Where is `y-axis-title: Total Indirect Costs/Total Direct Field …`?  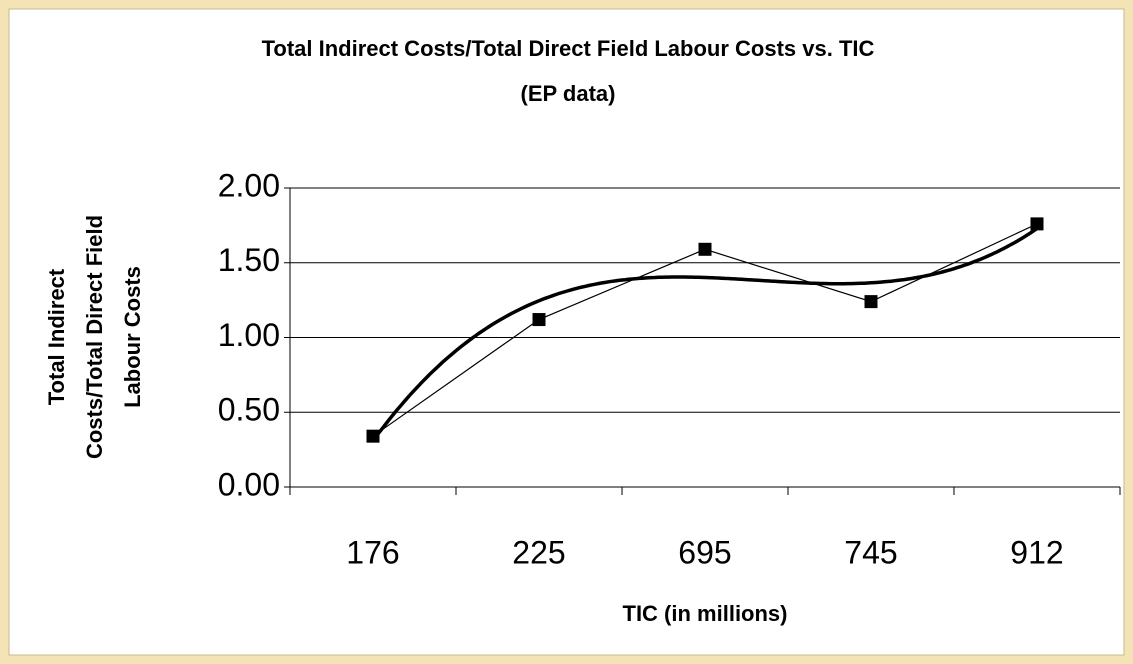 y-axis-title: Total Indirect Costs/Total Direct Field … is located at coordinates (94, 337).